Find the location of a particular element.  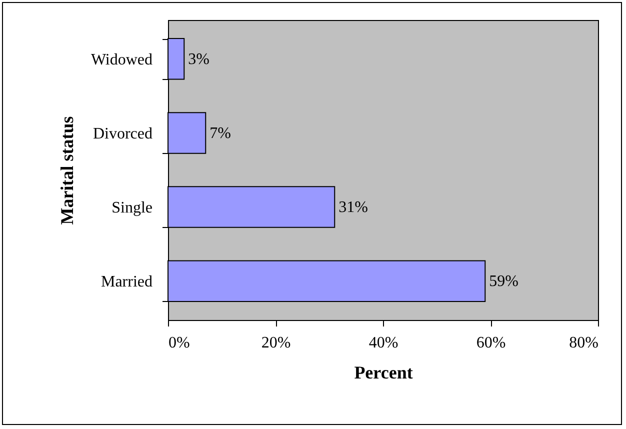

y-tick-label: Divorced is located at coordinates (122, 133).